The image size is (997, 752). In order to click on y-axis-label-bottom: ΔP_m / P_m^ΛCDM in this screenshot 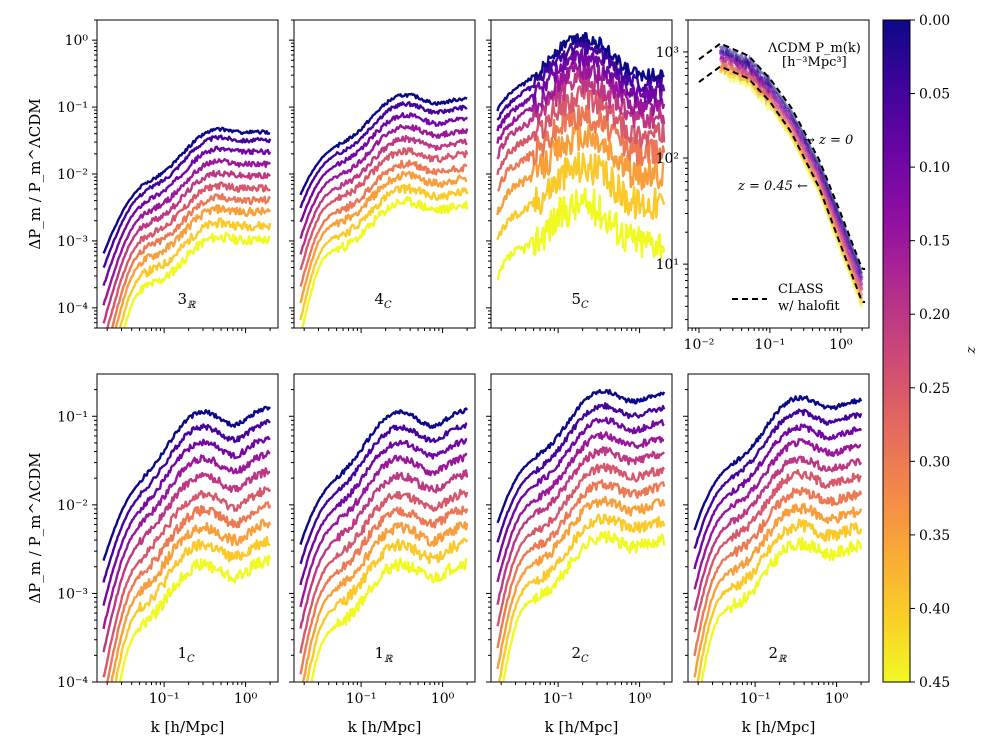, I will do `click(35, 527)`.